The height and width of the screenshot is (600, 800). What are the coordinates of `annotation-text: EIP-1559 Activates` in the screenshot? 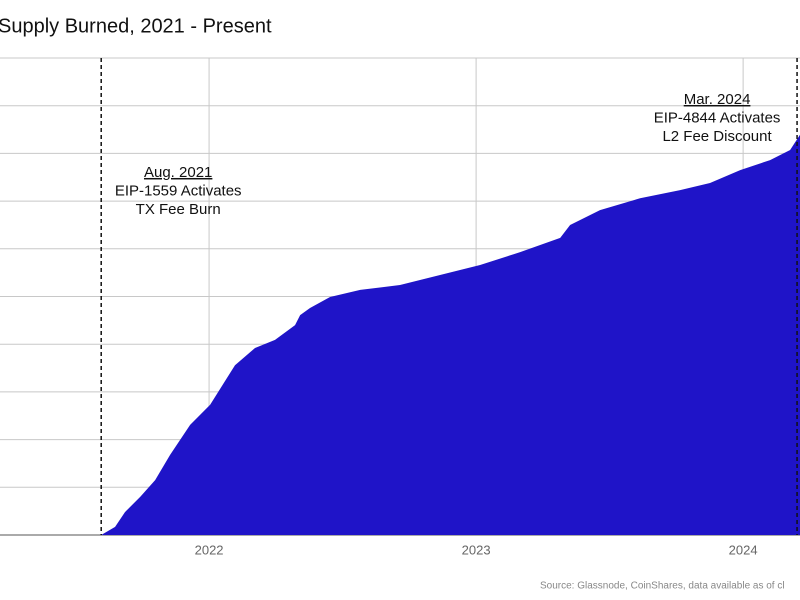 It's located at (178, 190).